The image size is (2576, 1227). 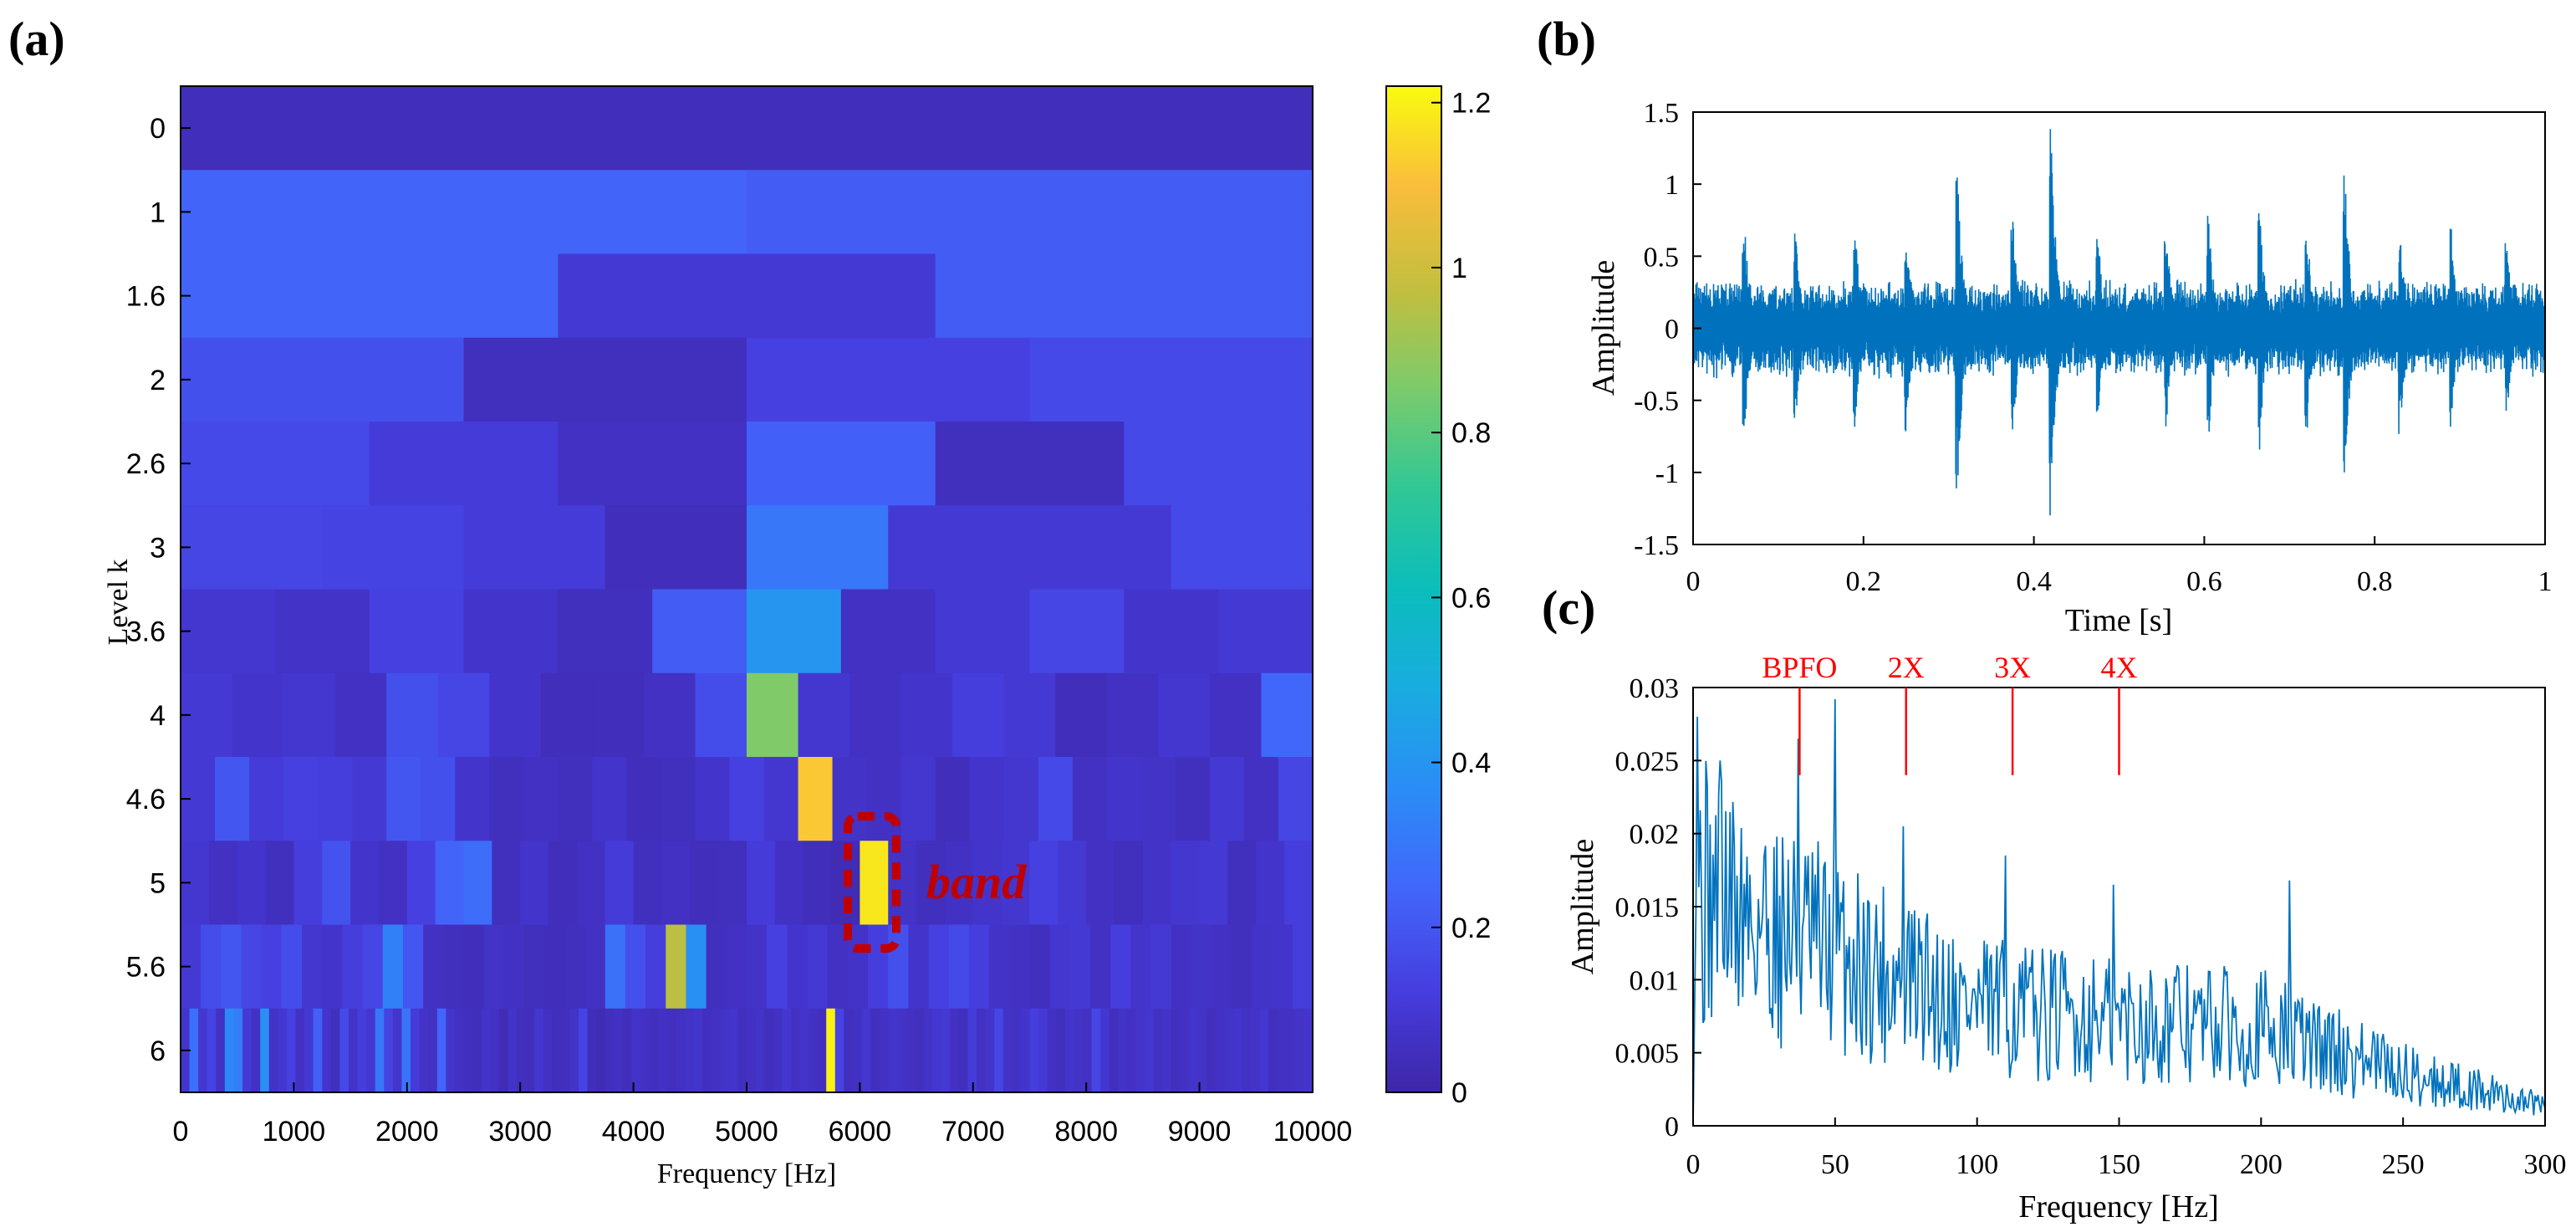 I want to click on spectrum-y-tick-label: 0.02, so click(x=1655, y=835).